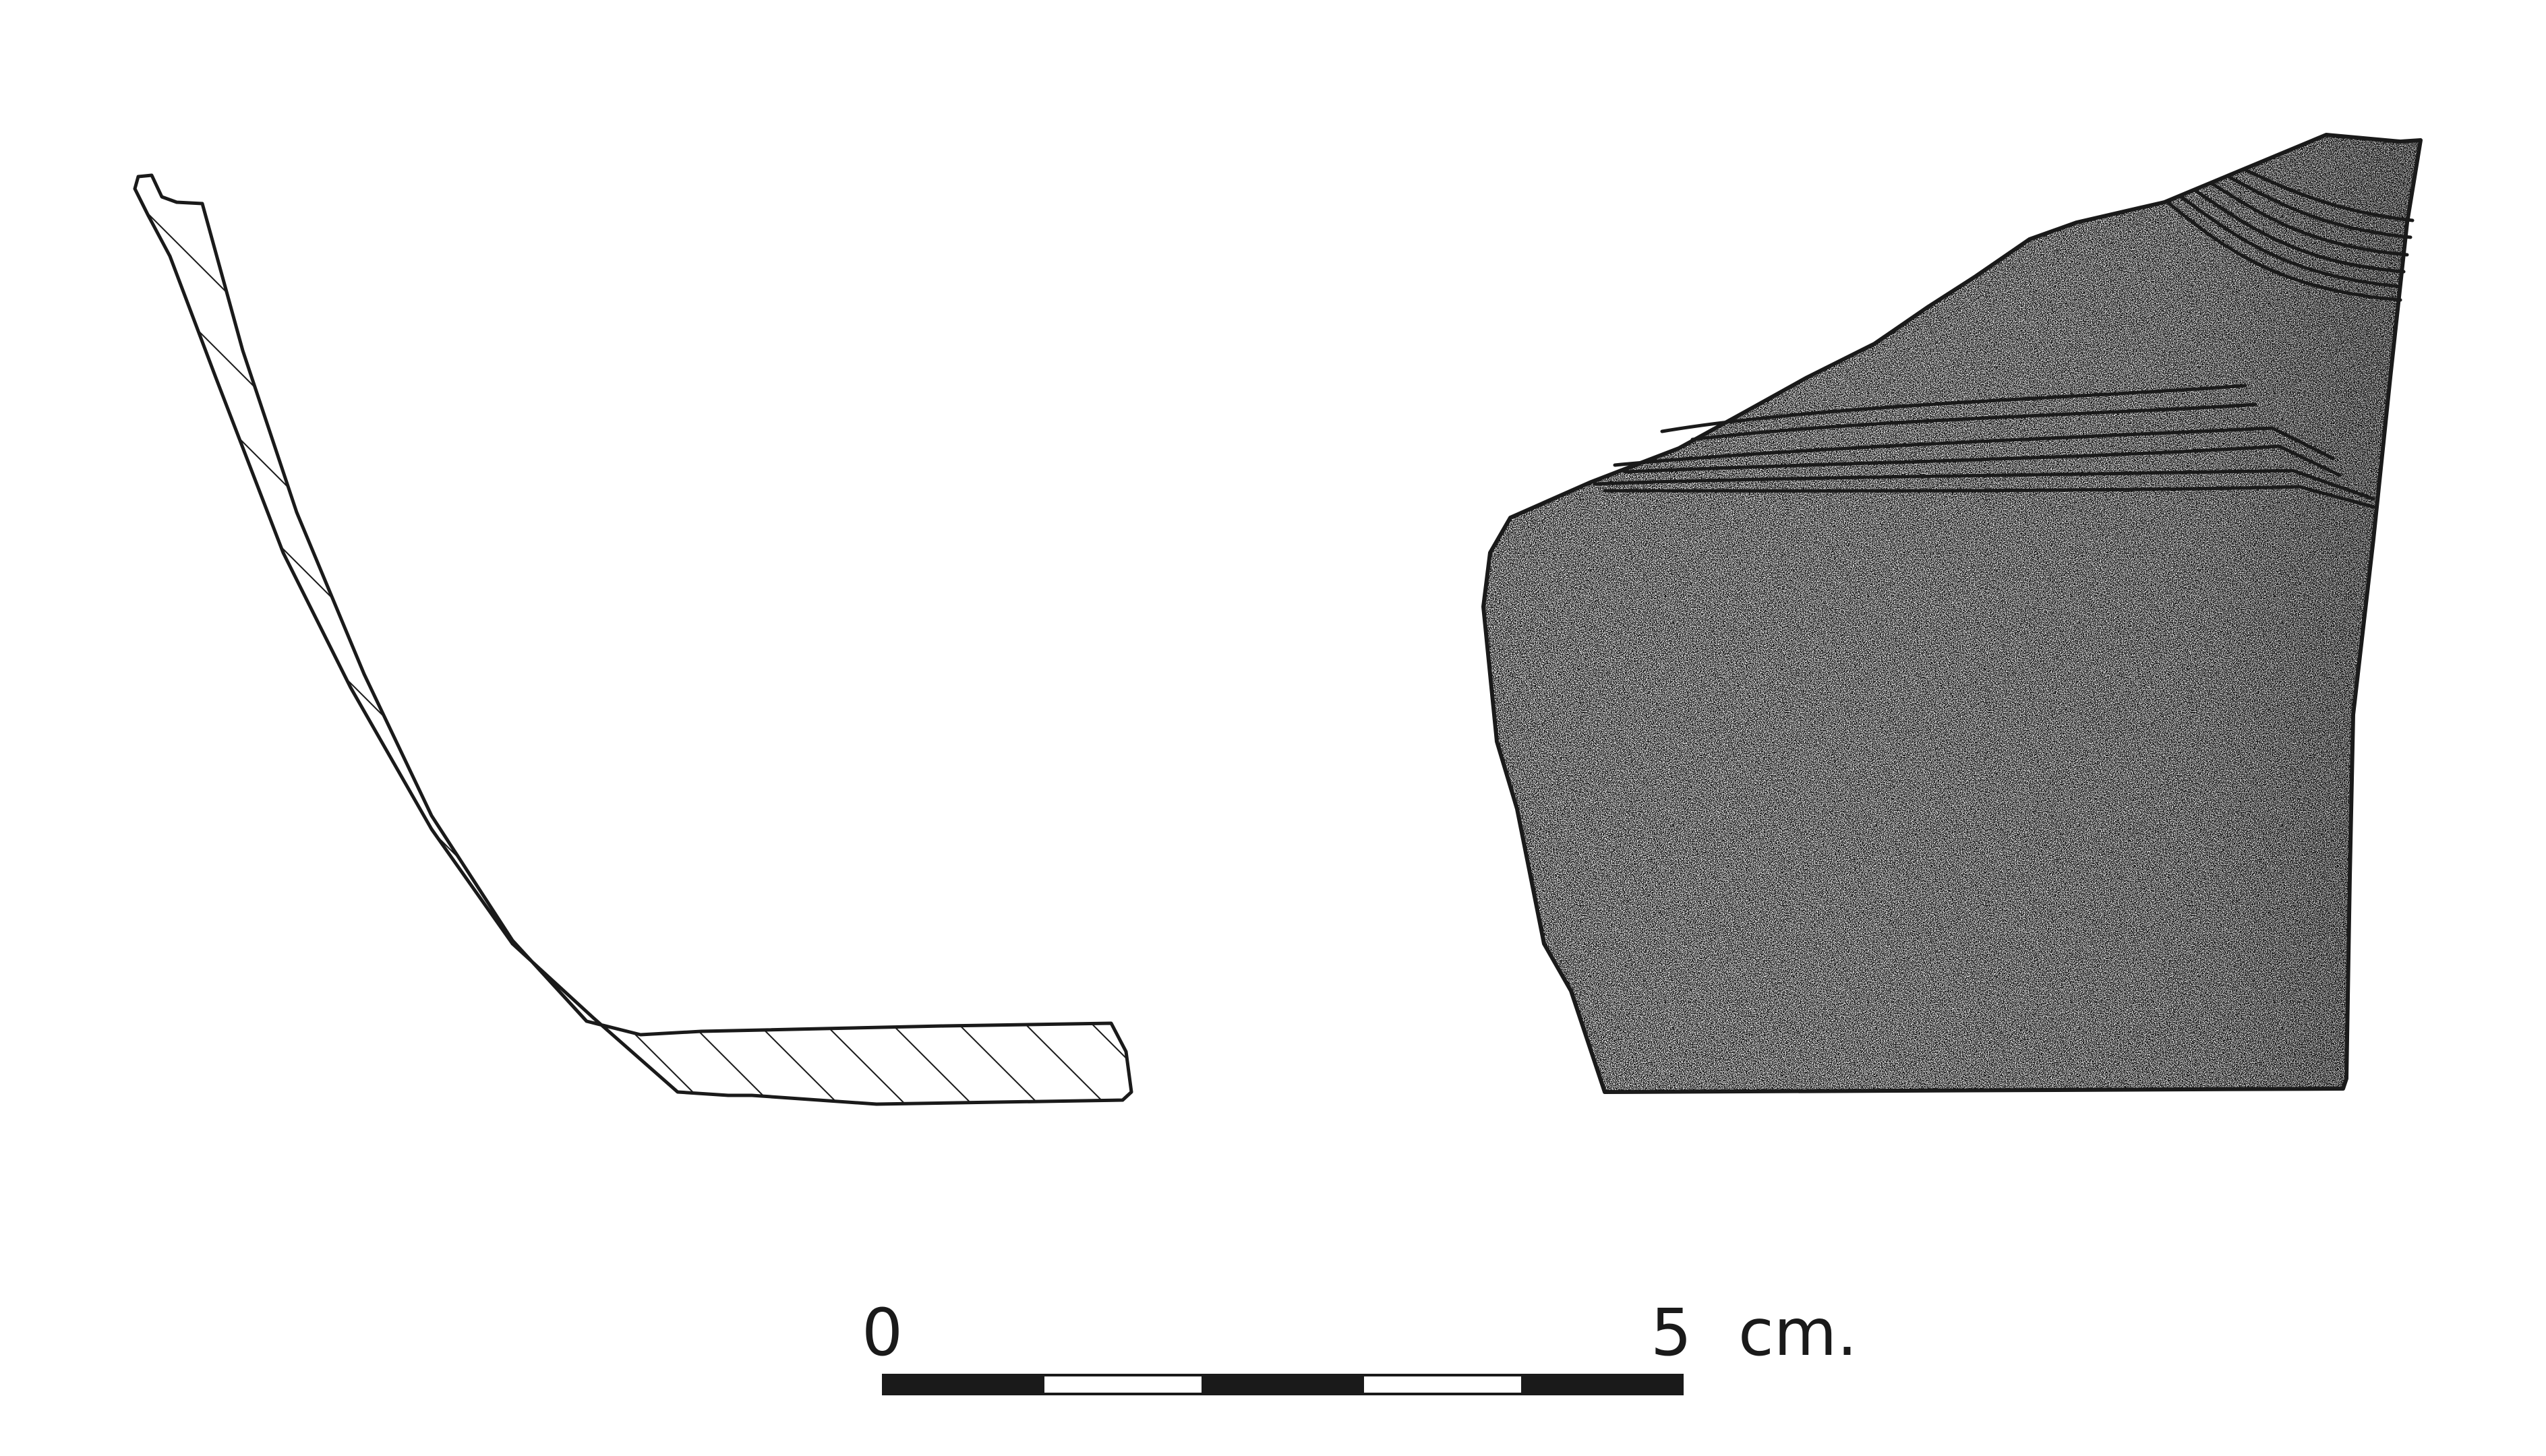 The image size is (2546, 1456). I want to click on scale-unit-label: cm., so click(1798, 1332).